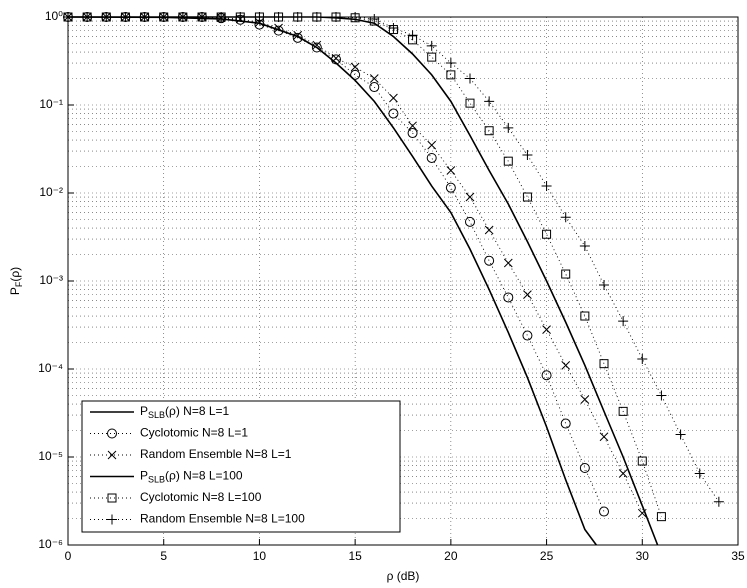 The image size is (747, 588). What do you see at coordinates (194, 433) in the screenshot?
I see `legend-label: Cyclotomic N=8 L=1` at bounding box center [194, 433].